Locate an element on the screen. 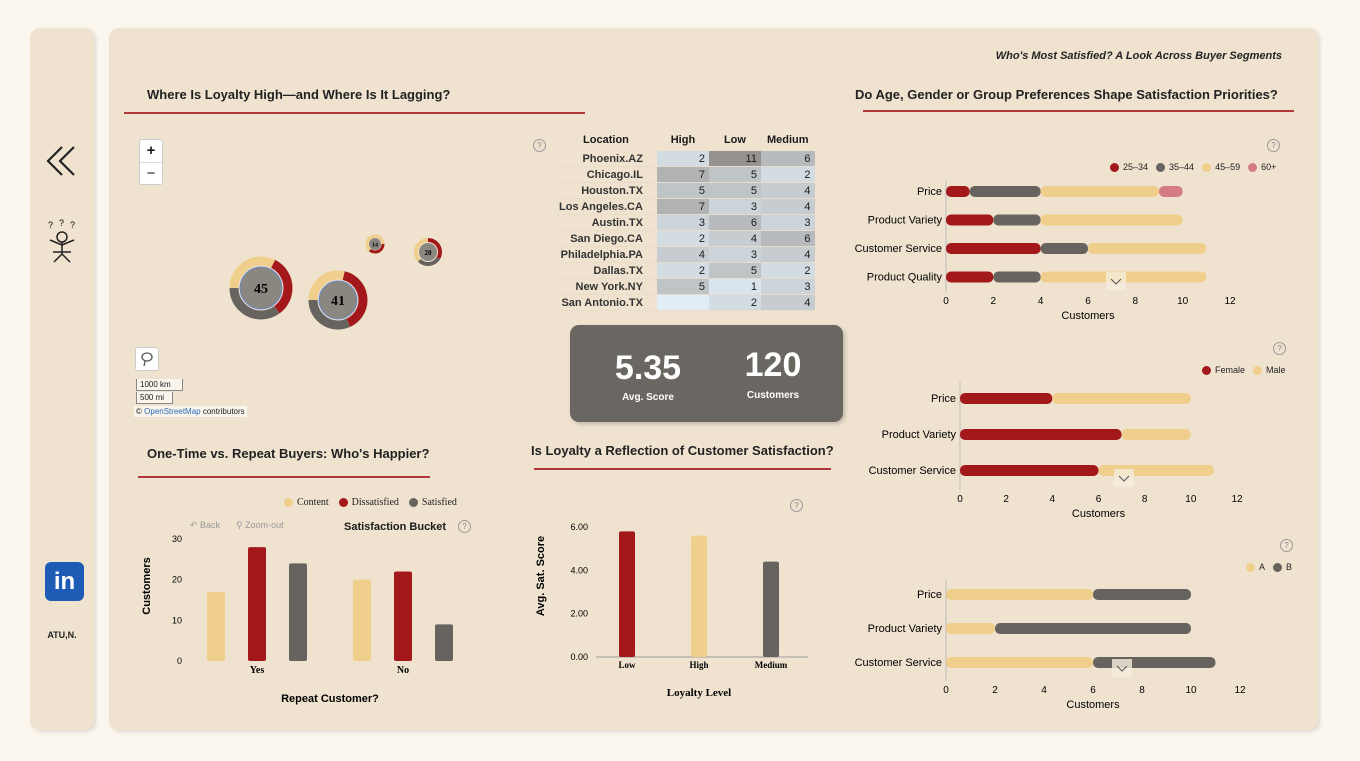 Image resolution: width=1360 pixels, height=761 pixels. confused-person-icon: ? ? ? is located at coordinates (62, 241).